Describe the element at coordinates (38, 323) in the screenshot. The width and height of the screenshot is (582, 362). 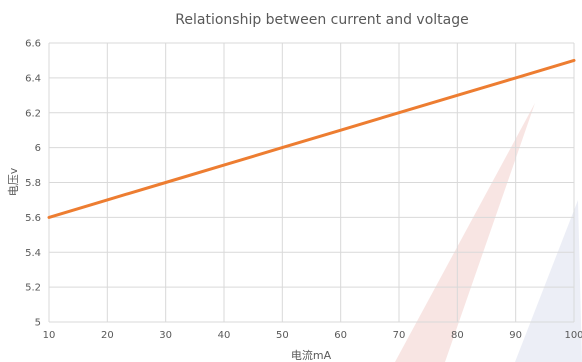
I see `y-tick-label: 5` at that location.